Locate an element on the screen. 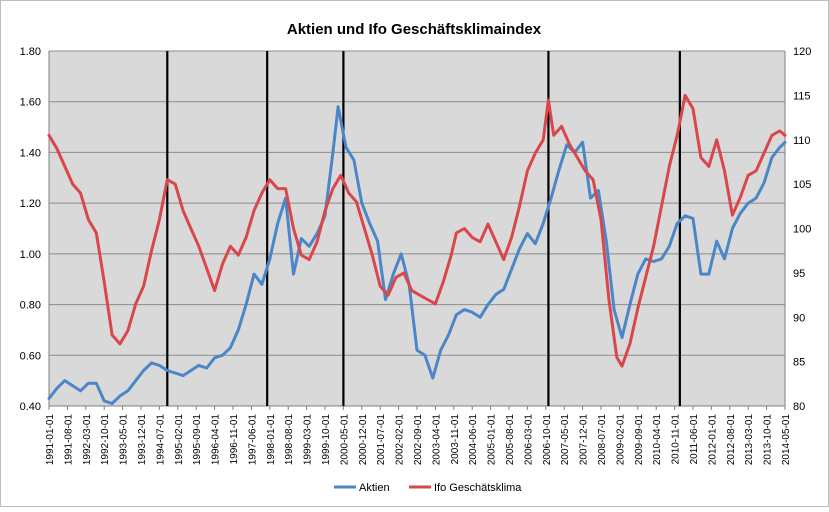 Image resolution: width=829 pixels, height=512 pixels. x-tick-label: 1993-05-01 is located at coordinates (124, 440).